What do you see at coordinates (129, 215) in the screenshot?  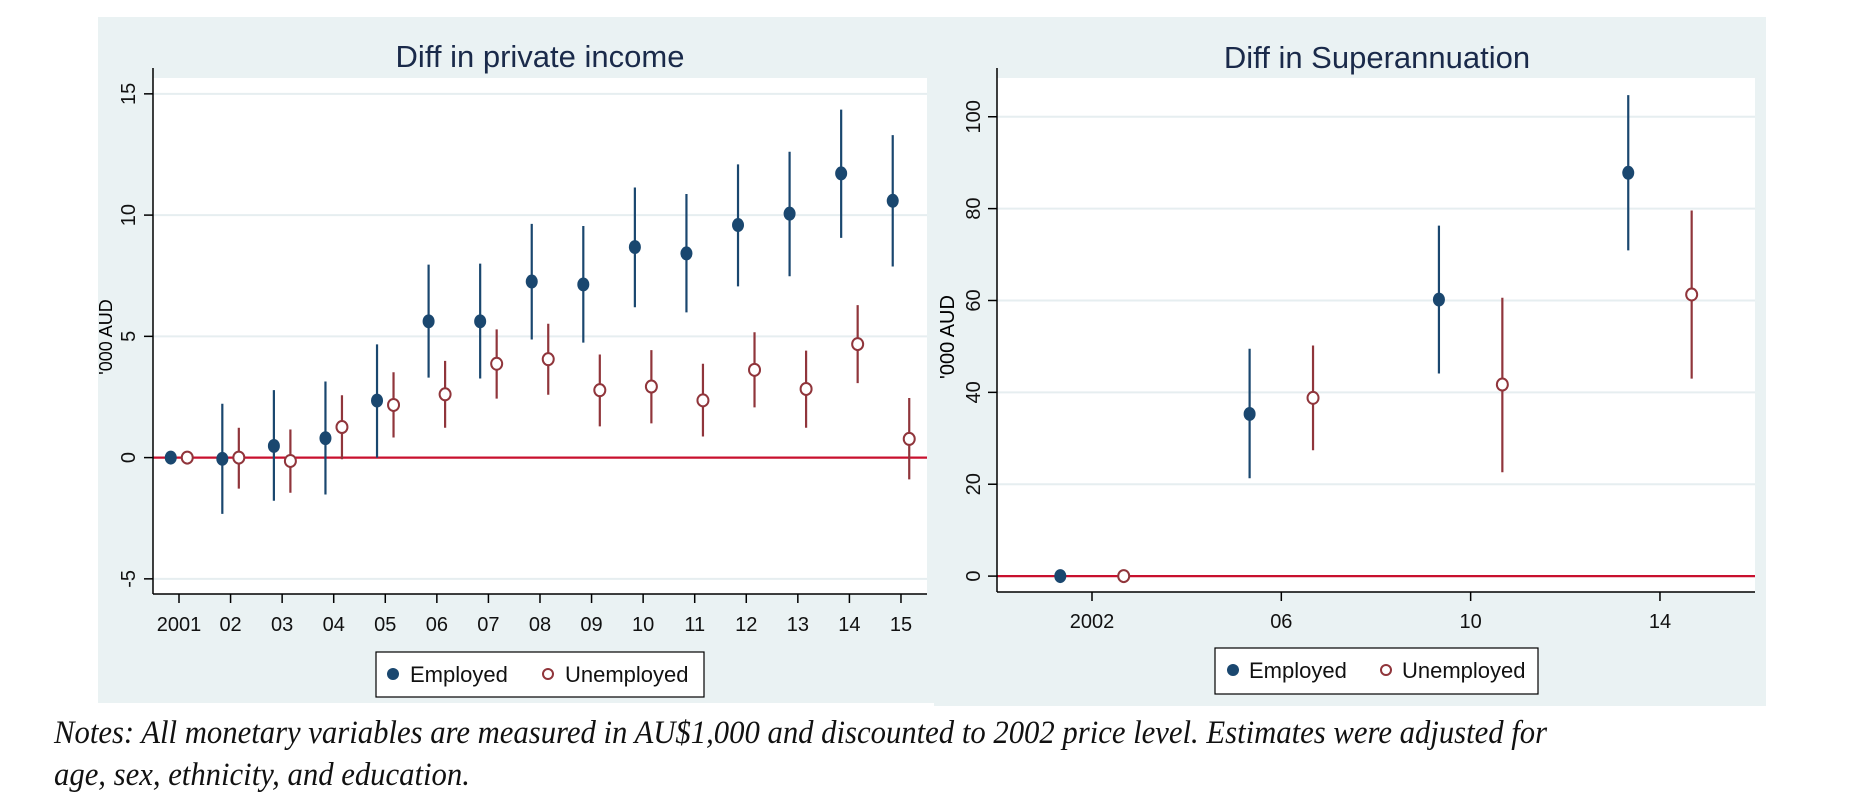 I see `y-tick-label: 10` at bounding box center [129, 215].